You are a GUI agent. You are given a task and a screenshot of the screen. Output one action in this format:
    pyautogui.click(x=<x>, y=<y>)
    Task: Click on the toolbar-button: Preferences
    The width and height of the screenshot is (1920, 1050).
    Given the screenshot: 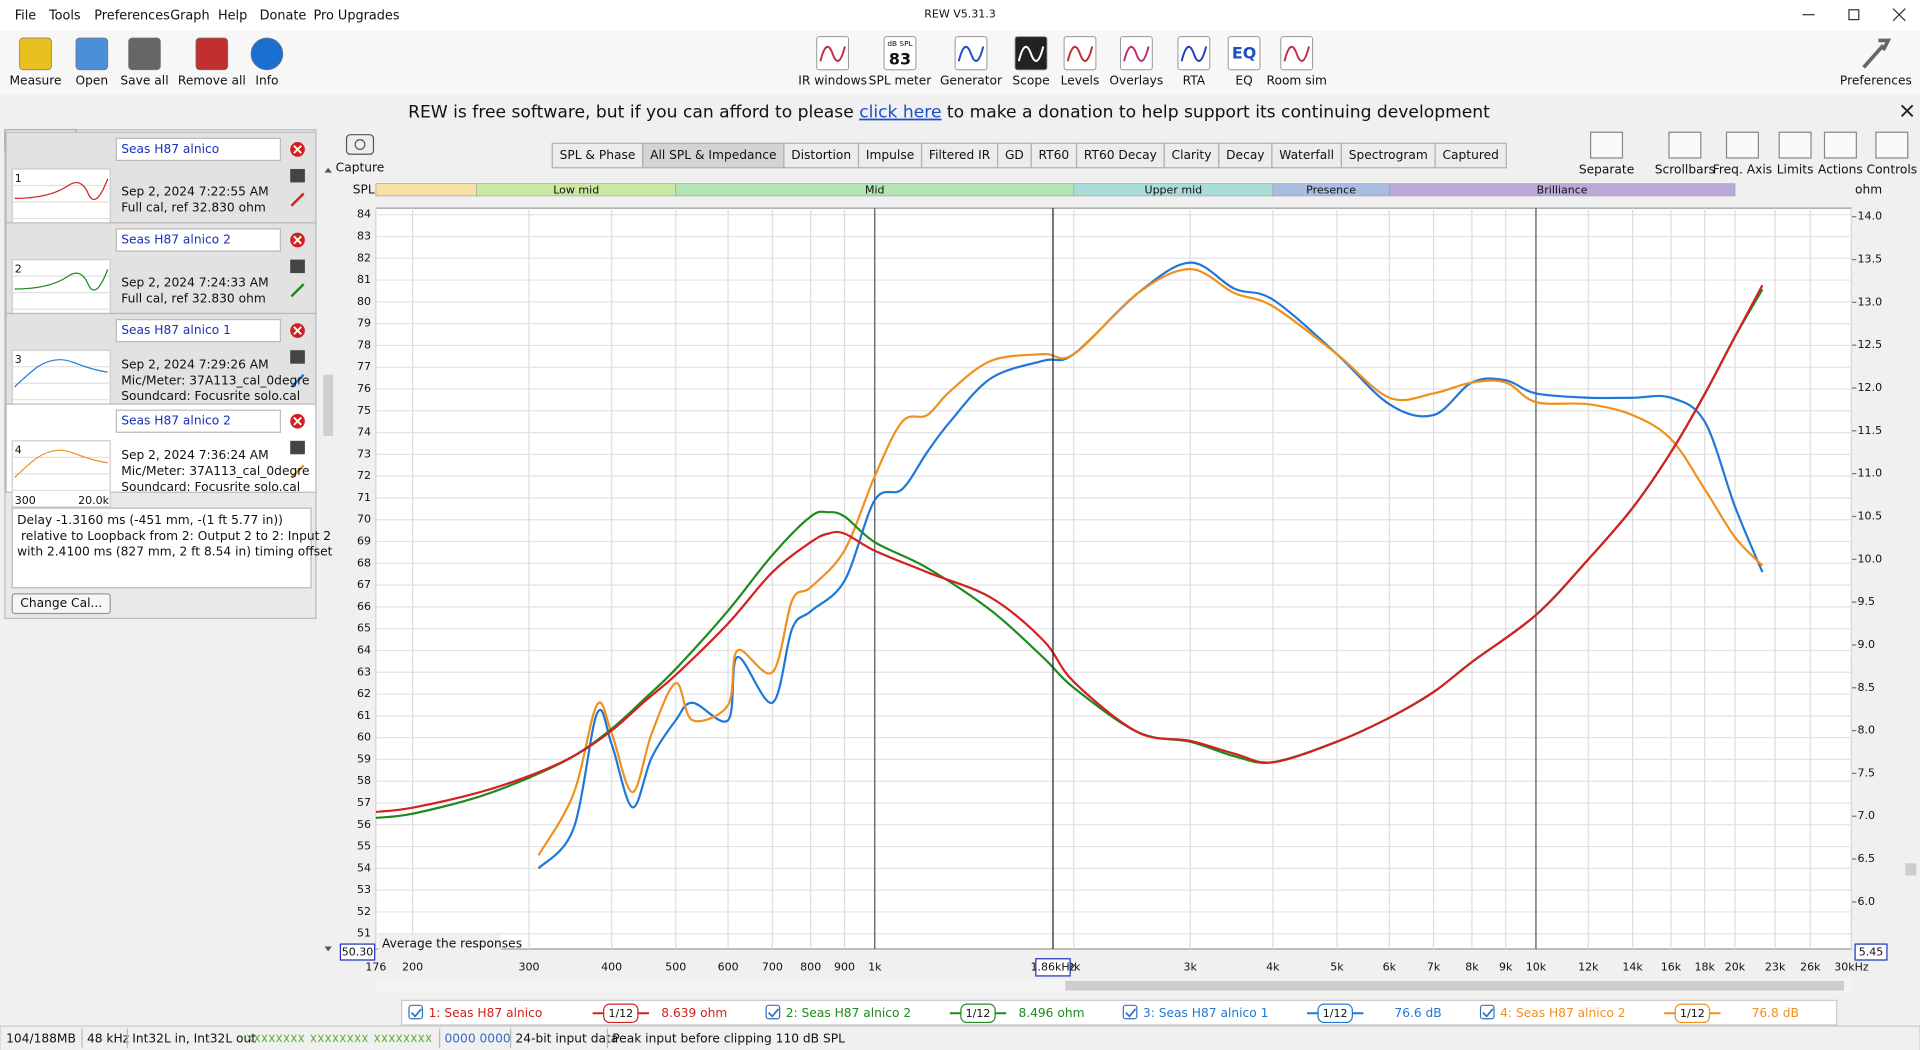 What is the action you would take?
    pyautogui.click(x=1876, y=62)
    